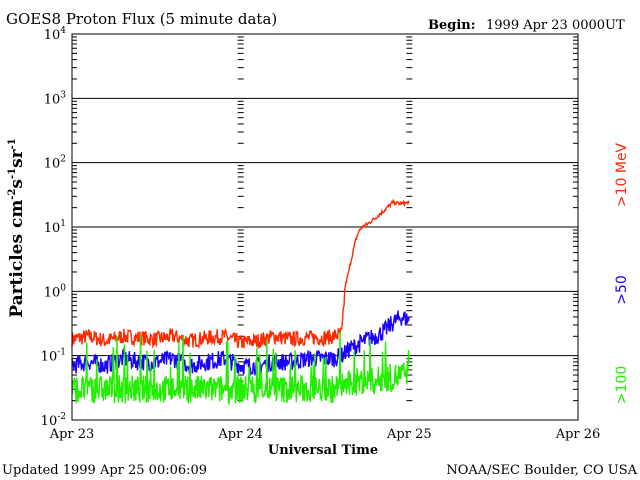 The height and width of the screenshot is (480, 640). What do you see at coordinates (409, 434) in the screenshot?
I see `x-tick-label-2: Apr 25` at bounding box center [409, 434].